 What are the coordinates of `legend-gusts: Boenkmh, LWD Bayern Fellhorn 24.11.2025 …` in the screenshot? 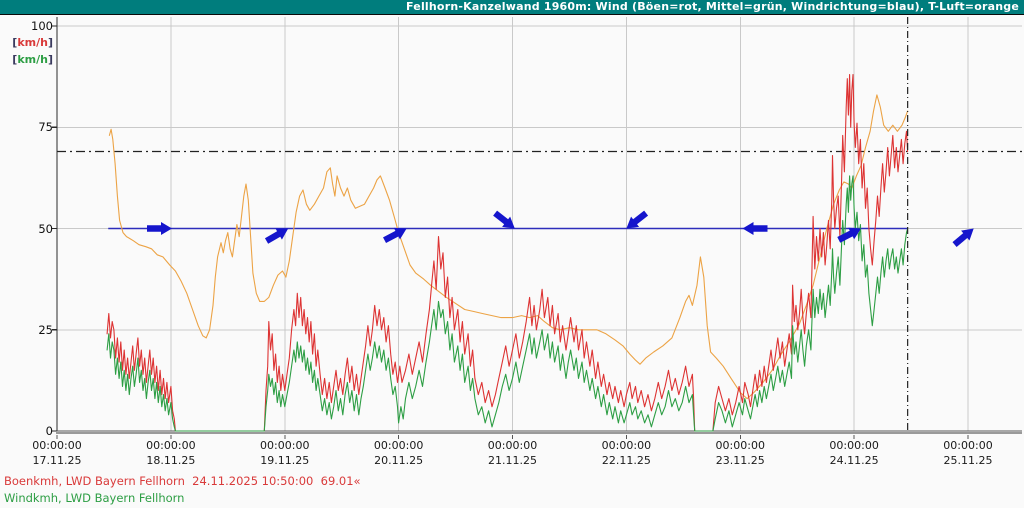 It's located at (182, 481).